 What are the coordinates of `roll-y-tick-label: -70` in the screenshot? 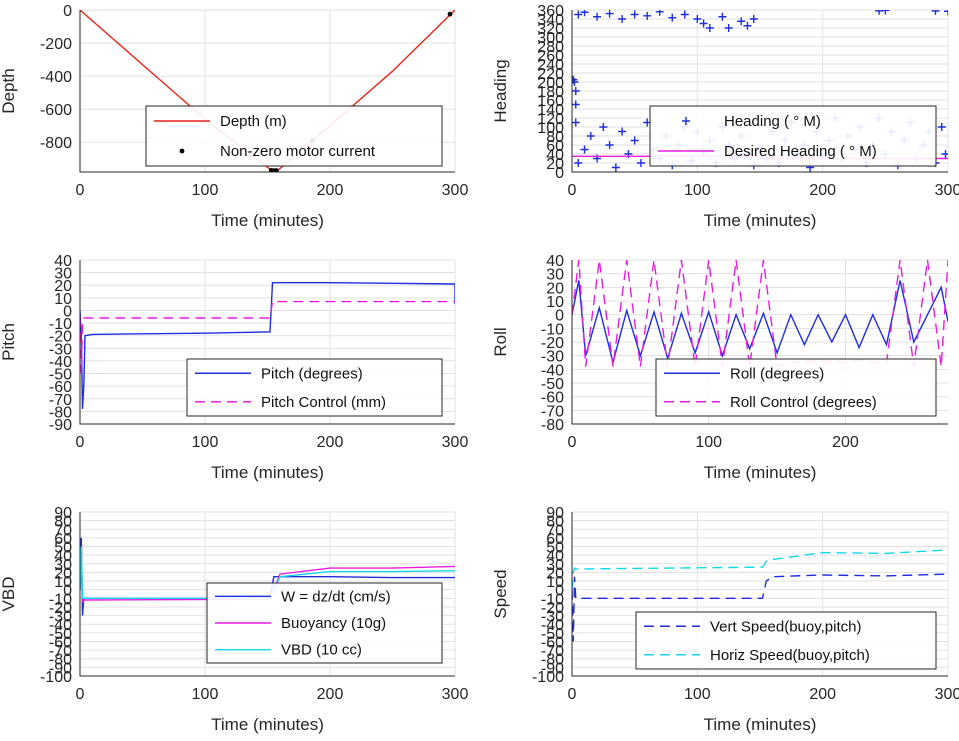 It's located at (552, 411).